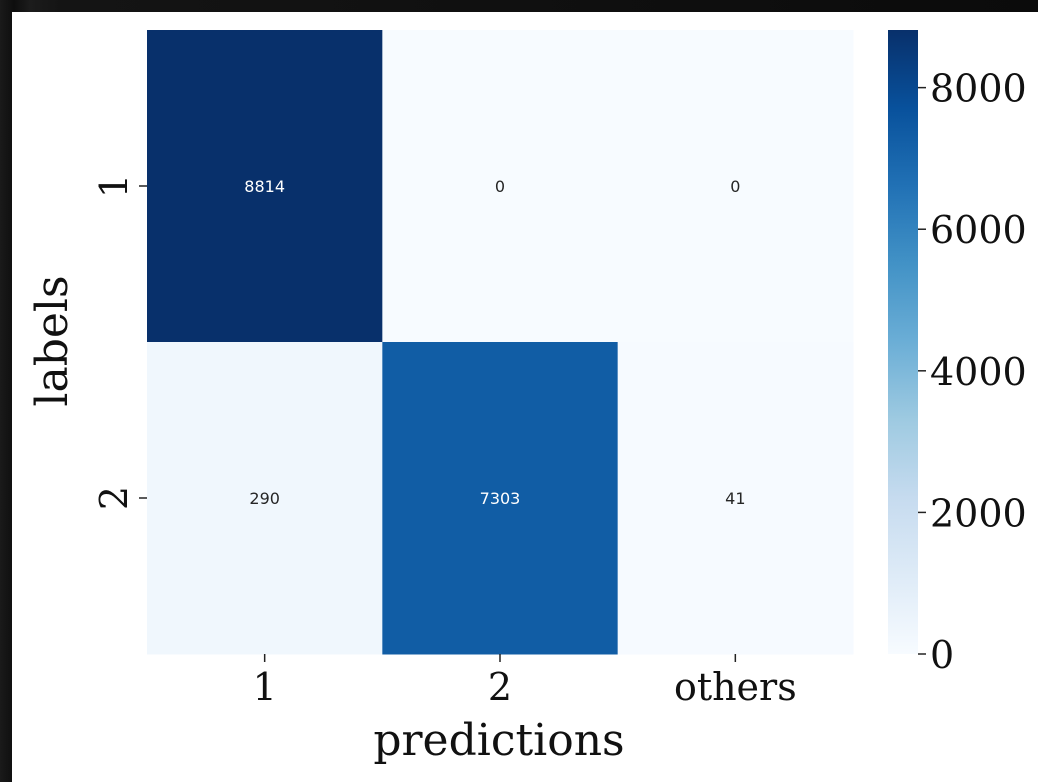  What do you see at coordinates (52, 340) in the screenshot?
I see `y-axis-label: labels` at bounding box center [52, 340].